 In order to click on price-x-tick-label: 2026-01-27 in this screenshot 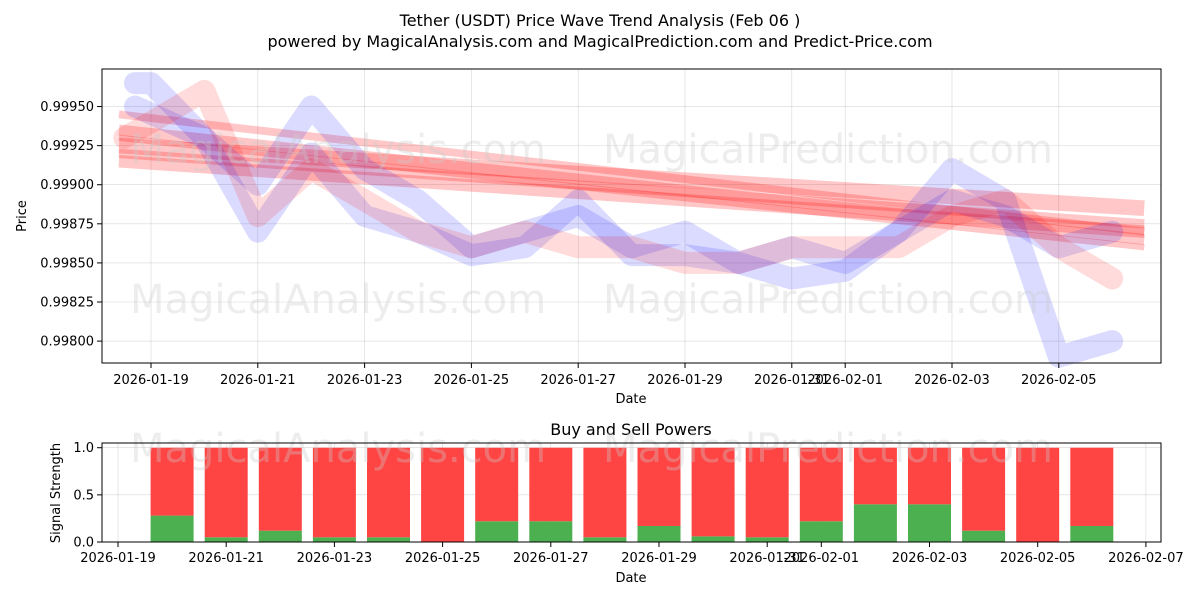, I will do `click(578, 380)`.